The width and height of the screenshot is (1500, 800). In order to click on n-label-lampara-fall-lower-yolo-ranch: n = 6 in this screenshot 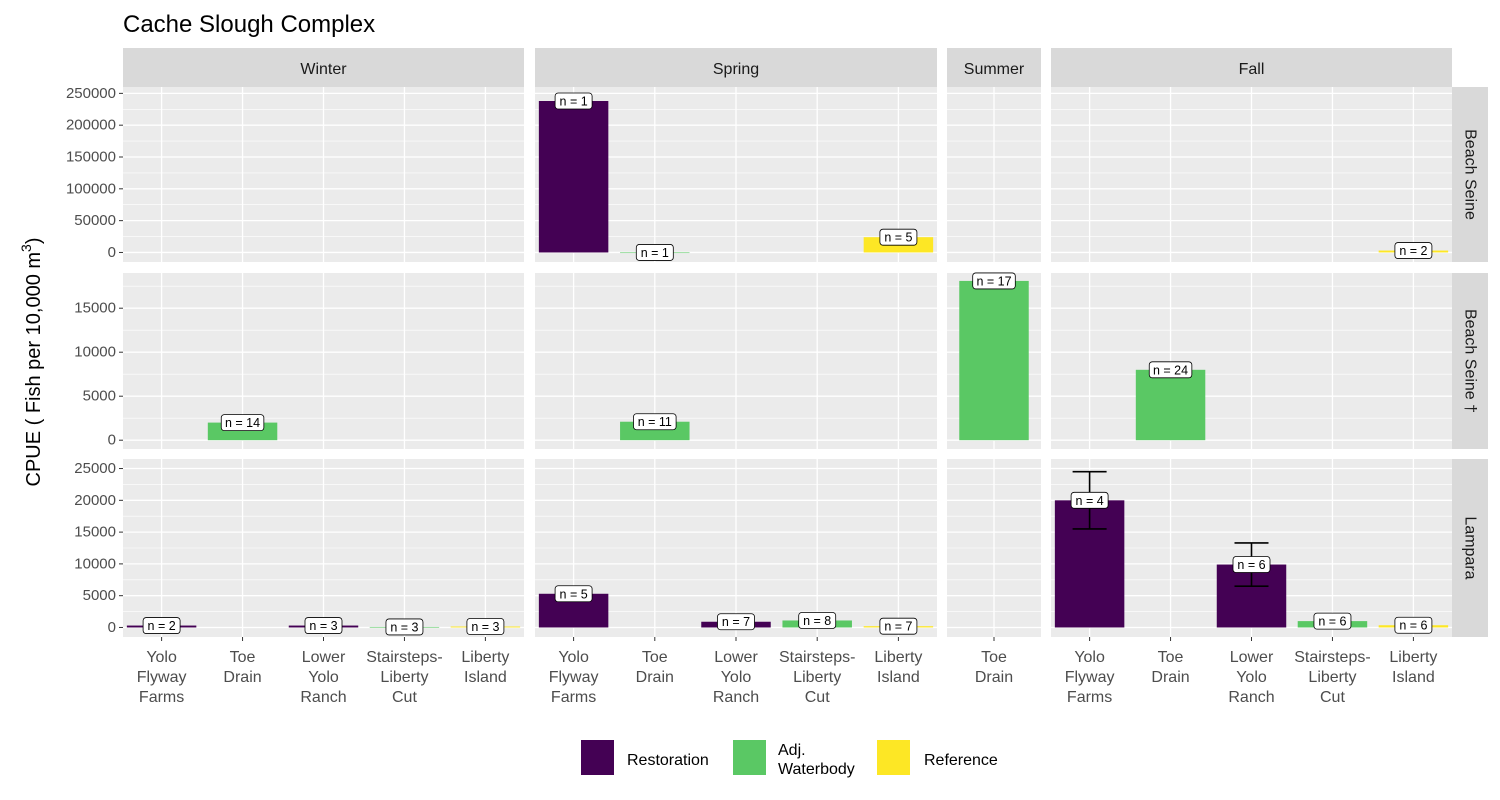, I will do `click(1251, 564)`.